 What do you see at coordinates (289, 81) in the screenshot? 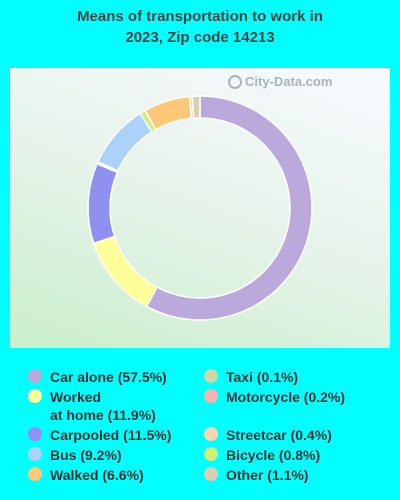
I see `watermark-text: City-Data.com` at bounding box center [289, 81].